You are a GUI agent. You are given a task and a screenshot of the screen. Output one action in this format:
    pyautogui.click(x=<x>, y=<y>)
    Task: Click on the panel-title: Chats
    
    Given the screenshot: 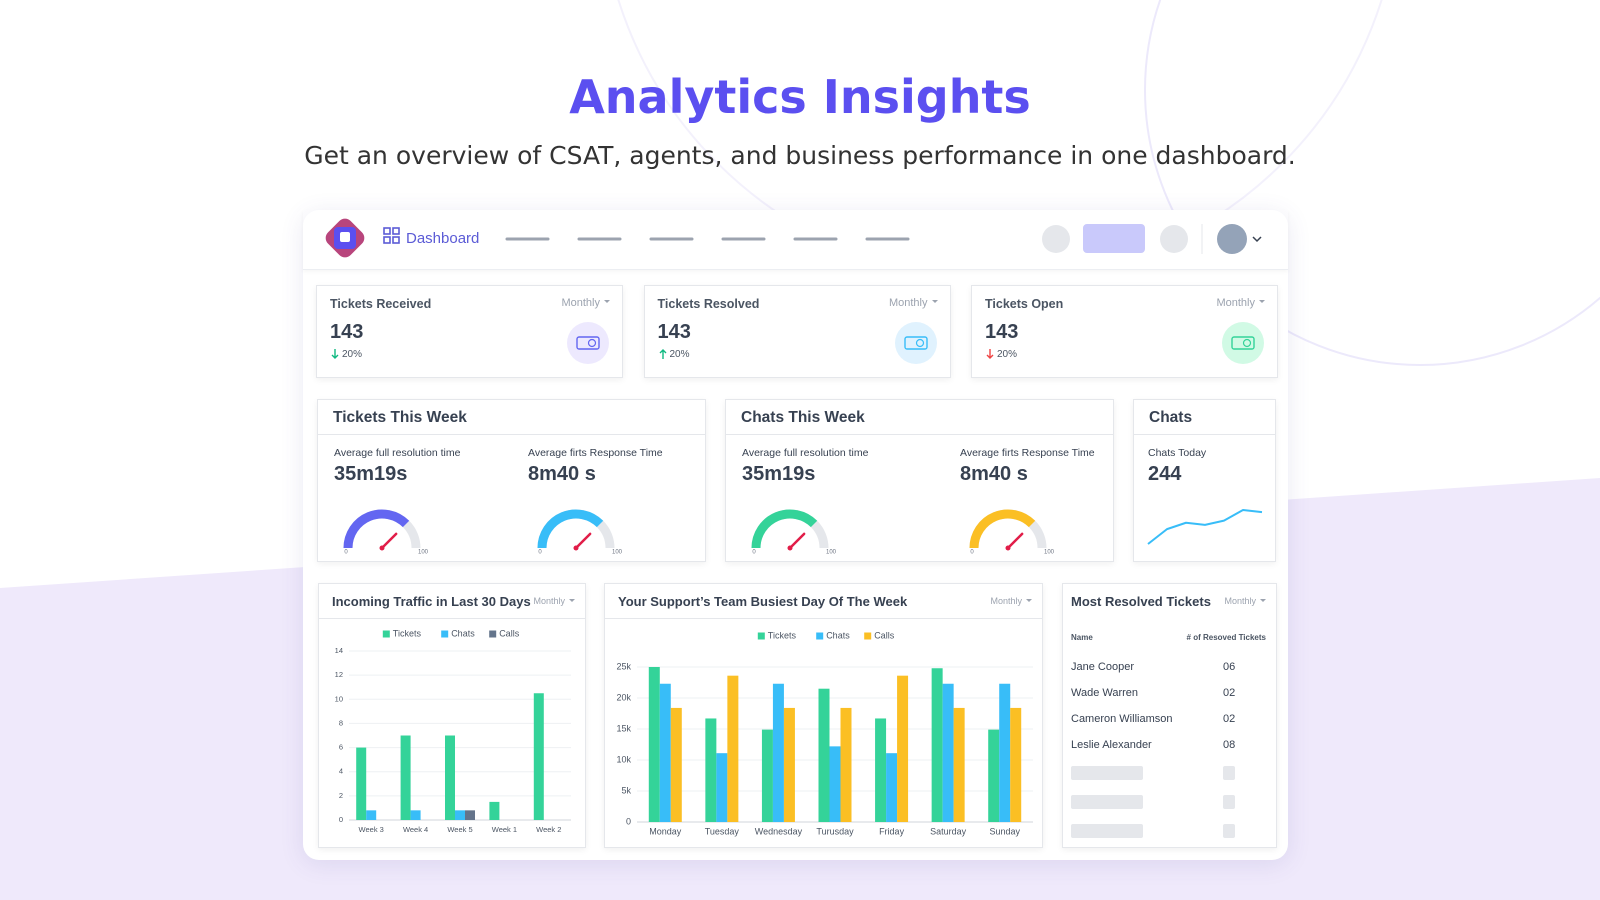 What is the action you would take?
    pyautogui.click(x=1171, y=417)
    